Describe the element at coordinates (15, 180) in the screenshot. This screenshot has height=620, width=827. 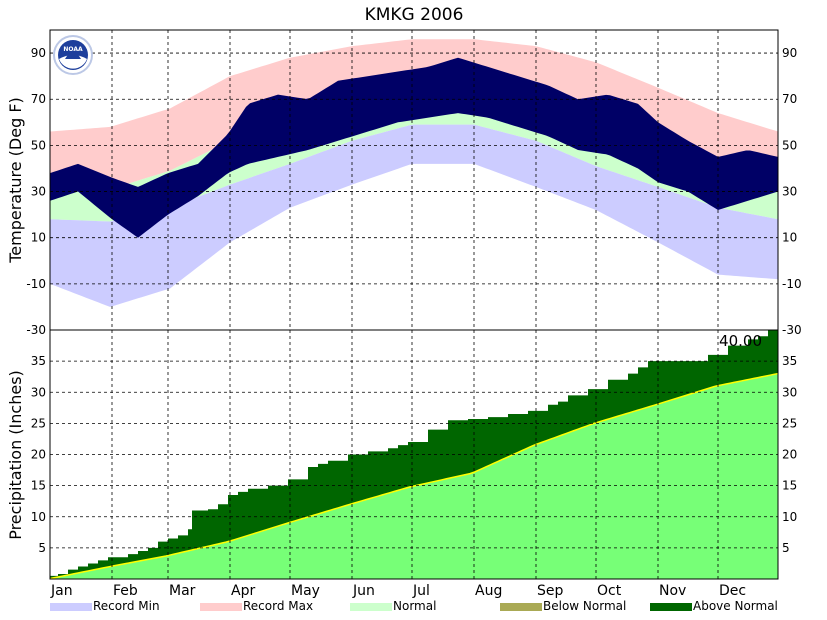
I see `temperature-axis-title: Temperature (Deg F)` at that location.